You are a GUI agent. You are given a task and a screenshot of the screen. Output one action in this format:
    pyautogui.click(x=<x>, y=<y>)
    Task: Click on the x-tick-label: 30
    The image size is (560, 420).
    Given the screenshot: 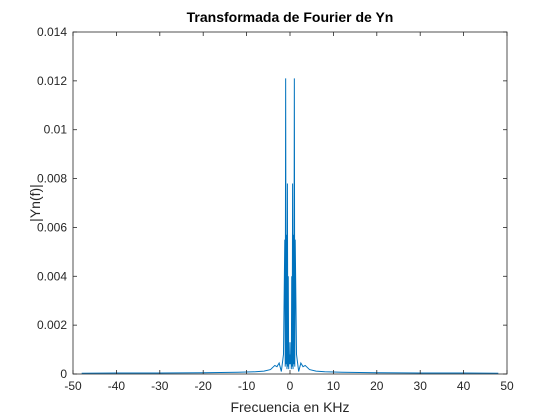 What is the action you would take?
    pyautogui.click(x=421, y=386)
    